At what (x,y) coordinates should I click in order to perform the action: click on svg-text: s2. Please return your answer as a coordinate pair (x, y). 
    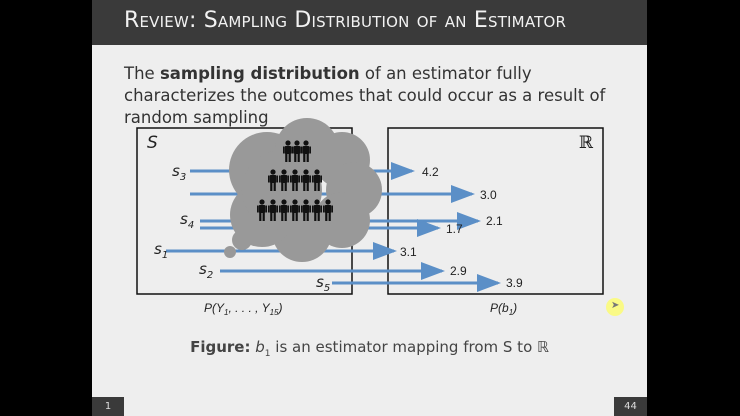
    Looking at the image, I should click on (206, 270).